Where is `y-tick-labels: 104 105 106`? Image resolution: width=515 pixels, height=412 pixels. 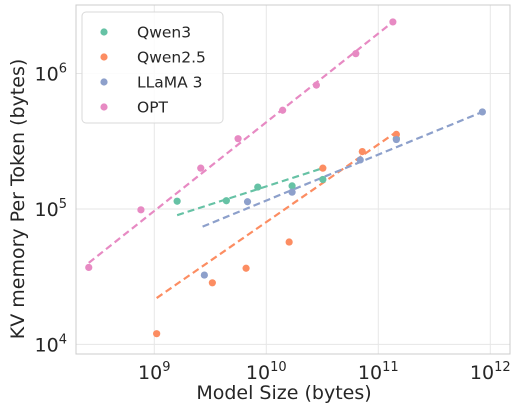 y-tick-labels: 104 105 106 is located at coordinates (51, 208).